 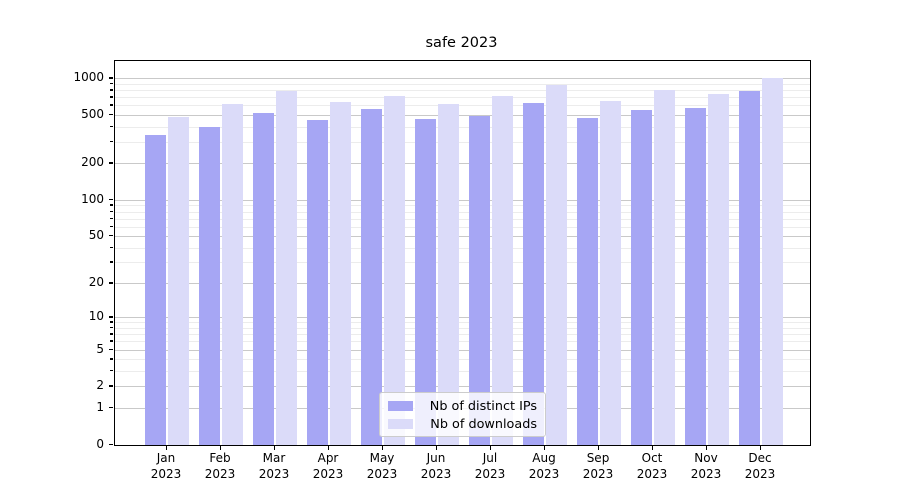 What do you see at coordinates (100, 348) in the screenshot?
I see `y-tick-label: 5` at bounding box center [100, 348].